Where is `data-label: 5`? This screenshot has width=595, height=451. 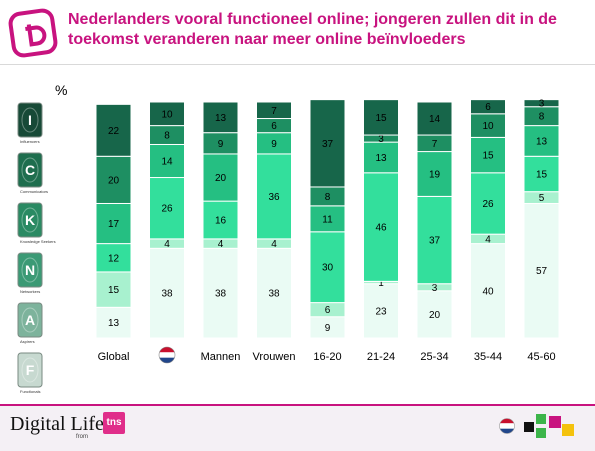
data-label: 5 is located at coordinates (542, 198).